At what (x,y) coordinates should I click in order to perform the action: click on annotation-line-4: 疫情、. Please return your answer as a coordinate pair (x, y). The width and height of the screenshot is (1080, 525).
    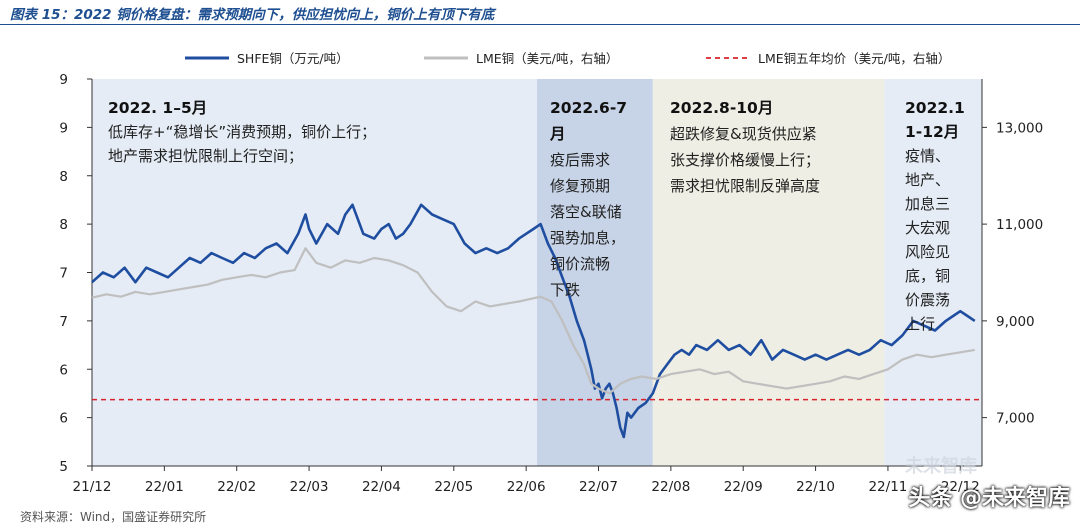
    Looking at the image, I should click on (927, 156).